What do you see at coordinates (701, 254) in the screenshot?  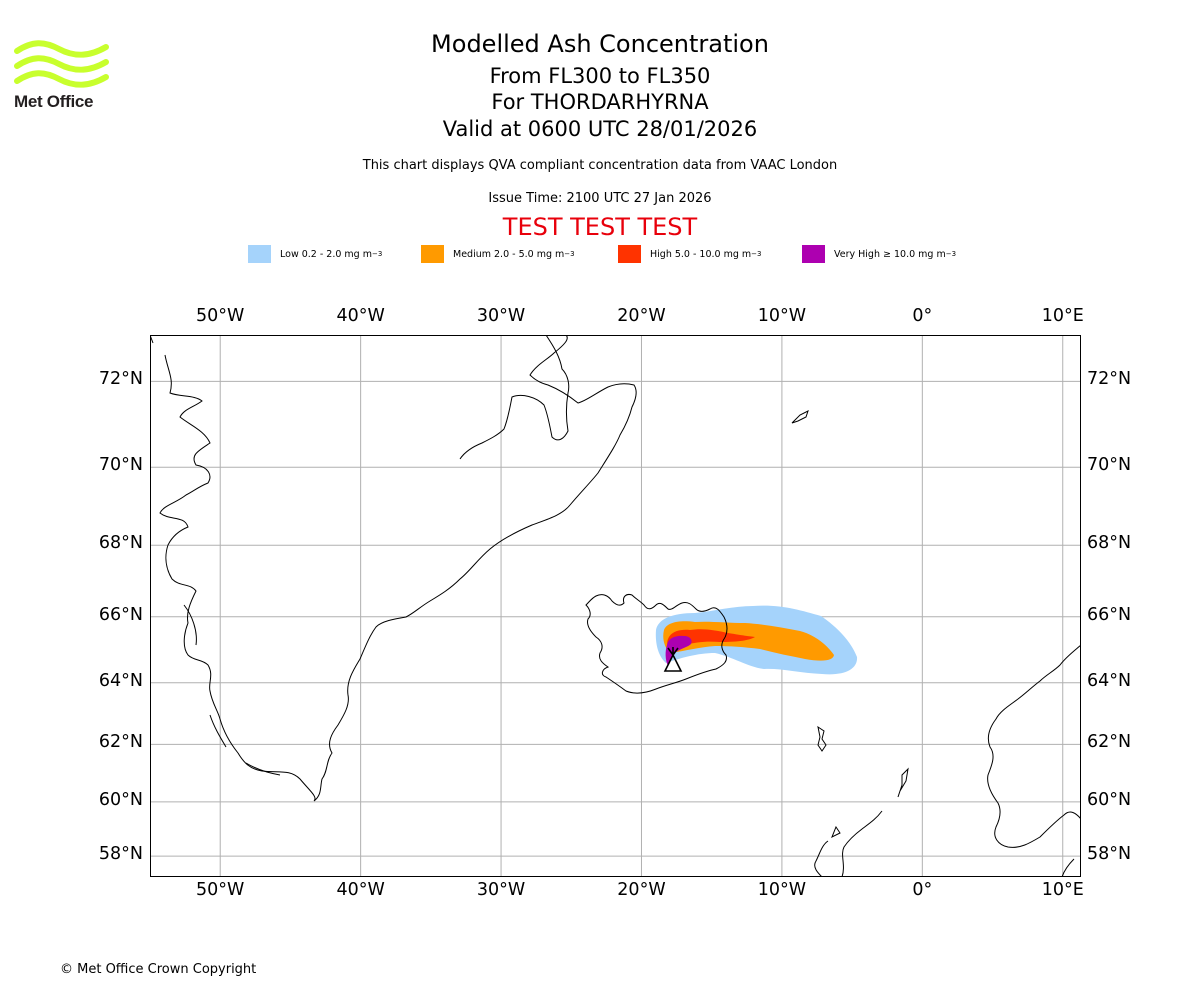 I see `legend-label-high: High 5.0 - 10.0 mg m` at bounding box center [701, 254].